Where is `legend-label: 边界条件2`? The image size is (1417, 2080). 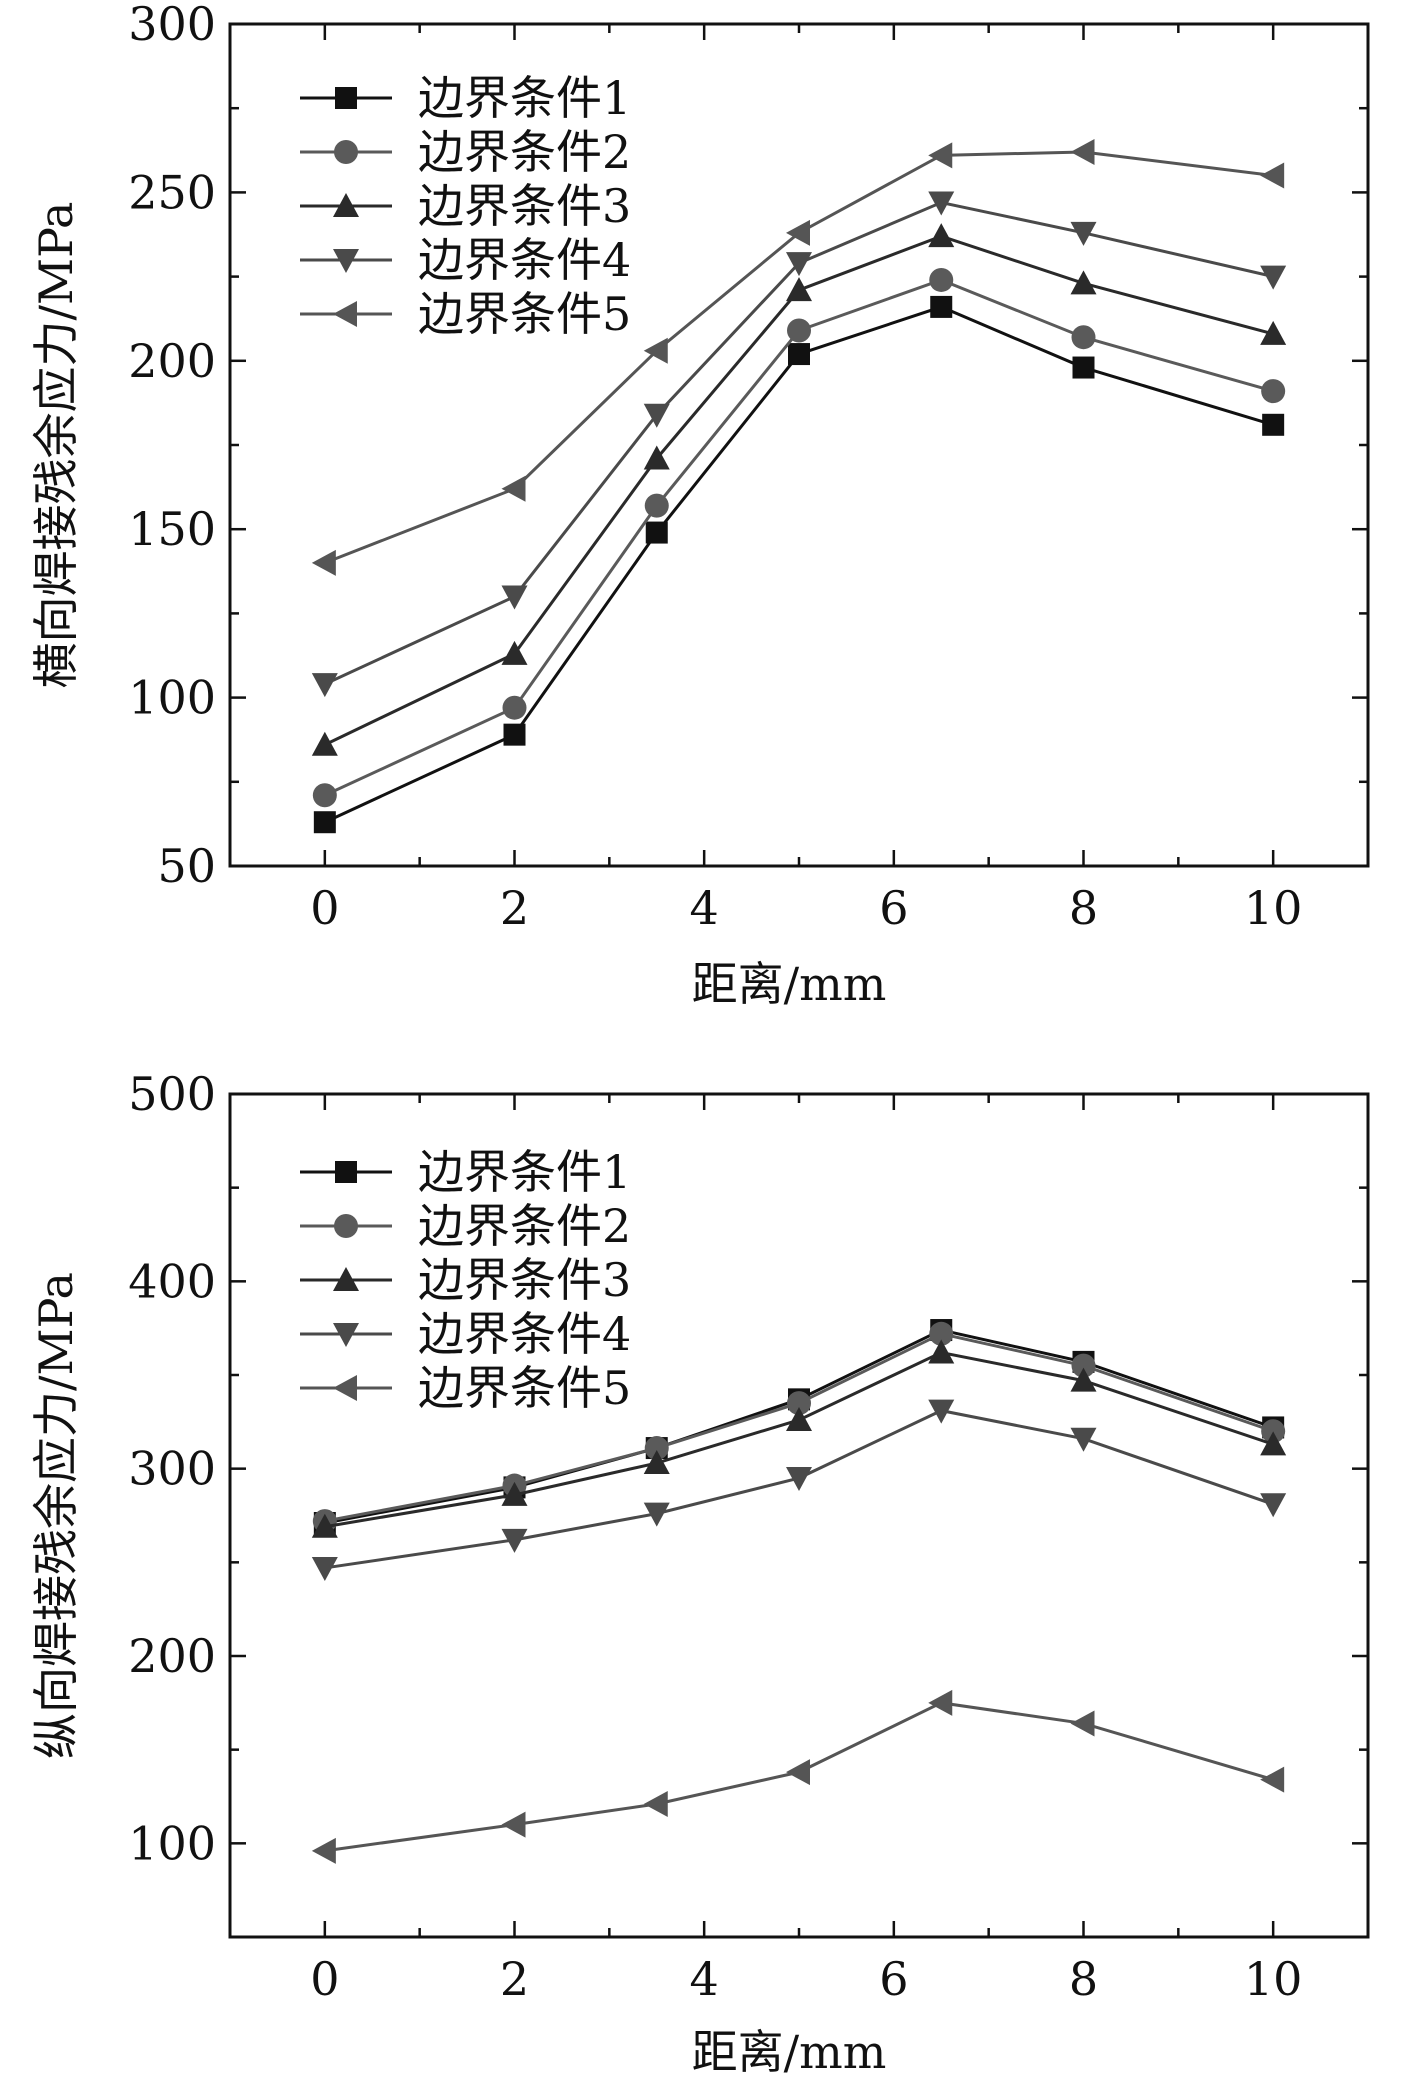 legend-label: 边界条件2 is located at coordinates (524, 152).